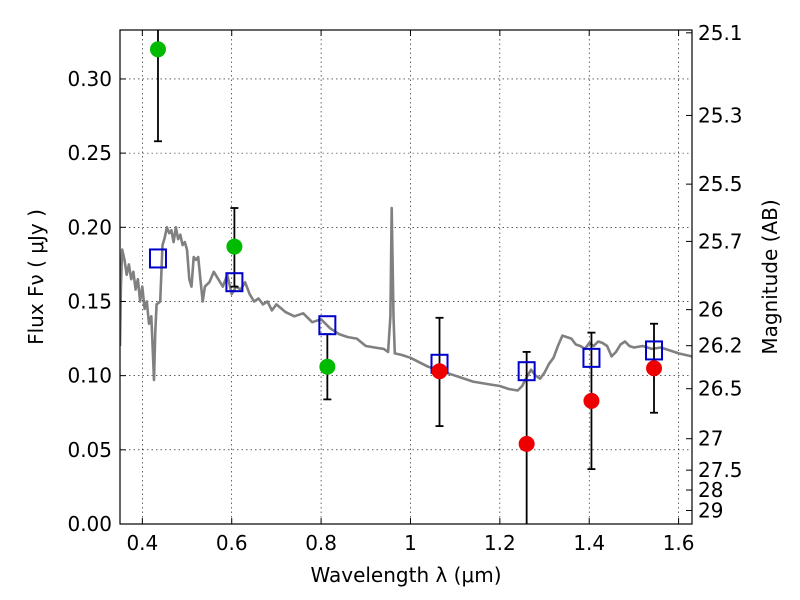  I want to click on x-tick-label: 1.4, so click(589, 543).